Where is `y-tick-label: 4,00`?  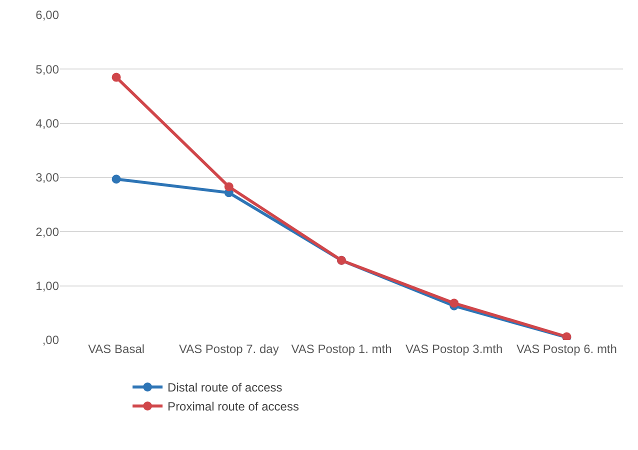
y-tick-label: 4,00 is located at coordinates (48, 123).